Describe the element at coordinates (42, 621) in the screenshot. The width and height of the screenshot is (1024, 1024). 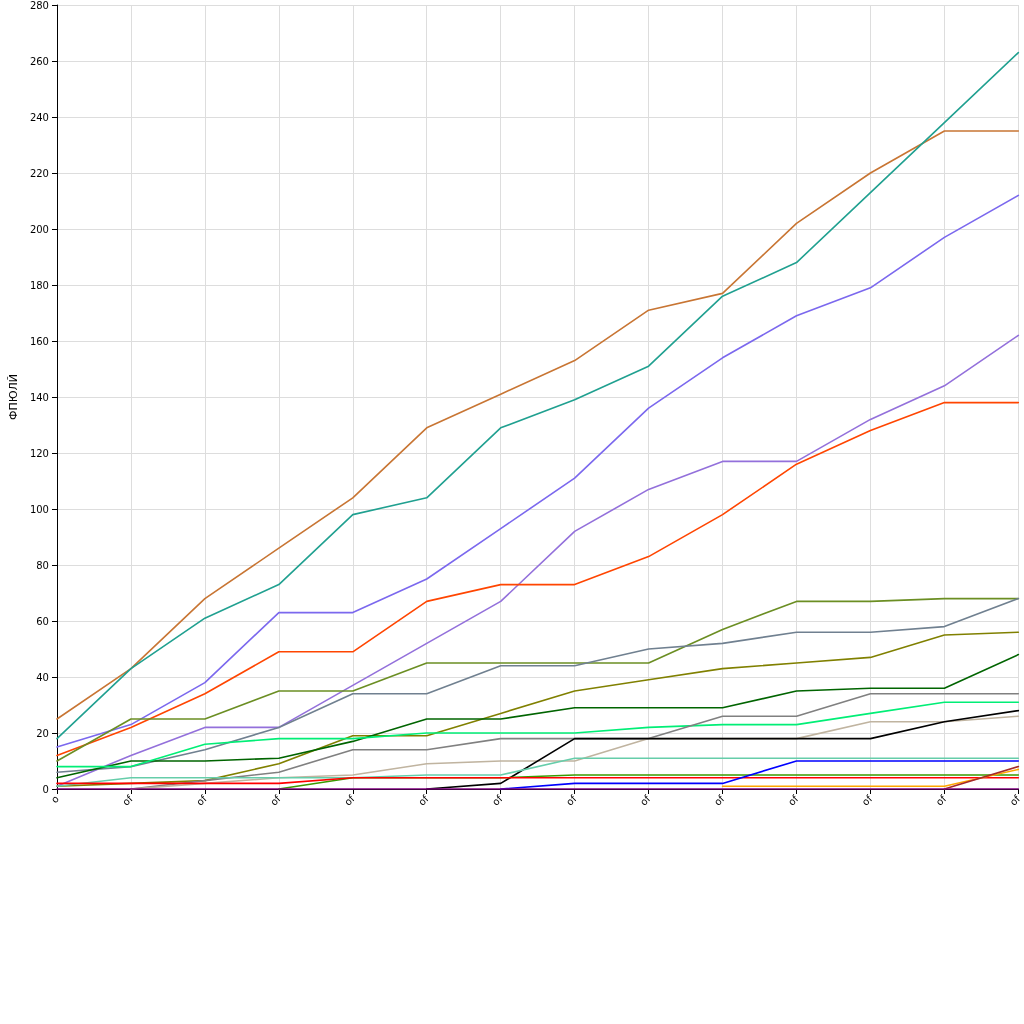
I see `y-tick-label: 60` at that location.